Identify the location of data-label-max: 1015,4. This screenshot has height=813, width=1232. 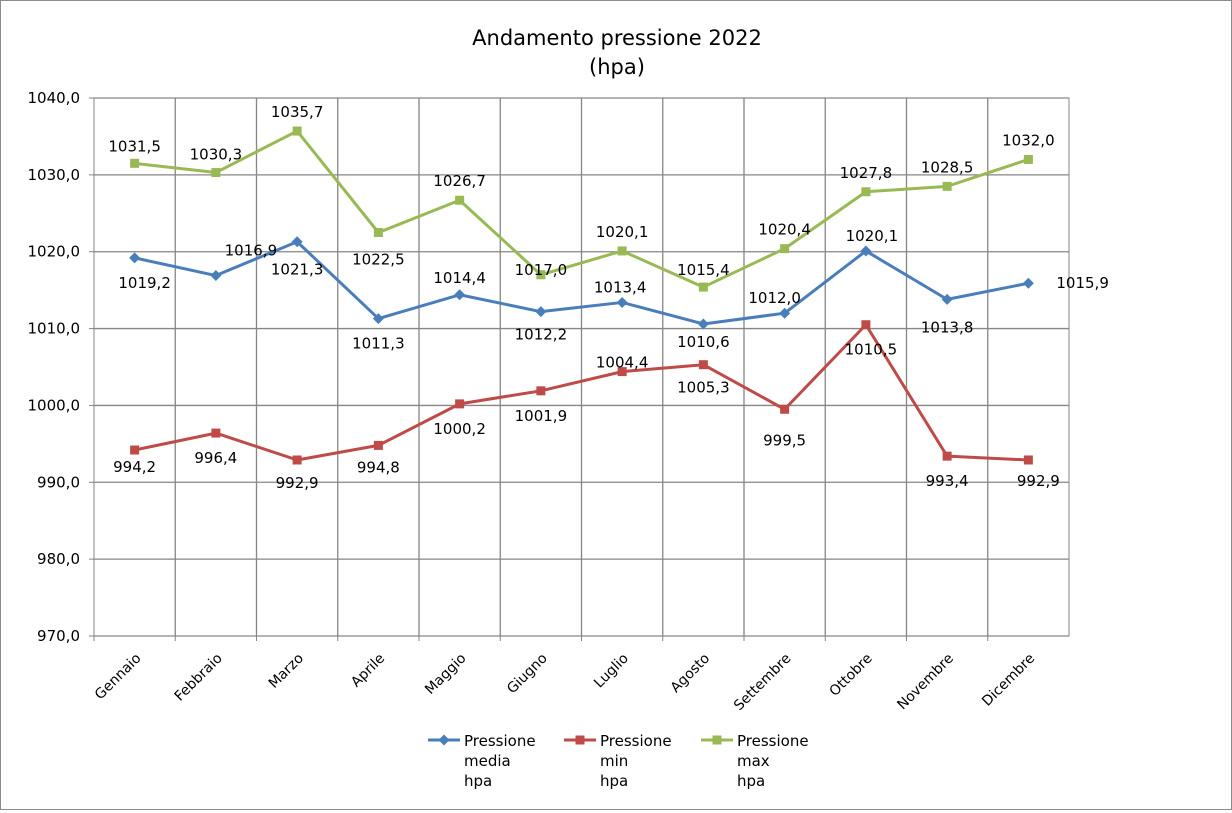
(703, 270).